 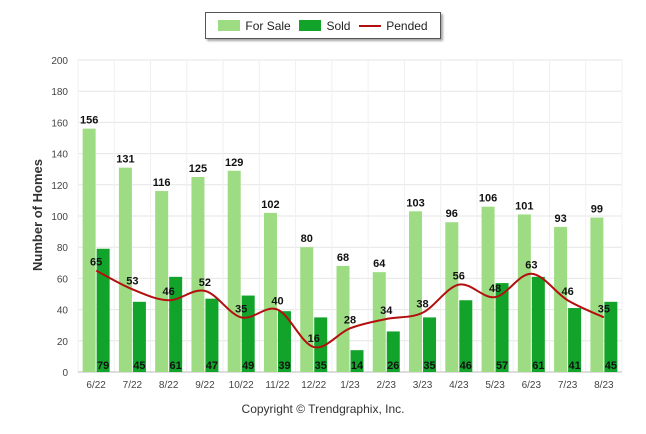 What do you see at coordinates (459, 385) in the screenshot?
I see `x-tick-label: 4/23` at bounding box center [459, 385].